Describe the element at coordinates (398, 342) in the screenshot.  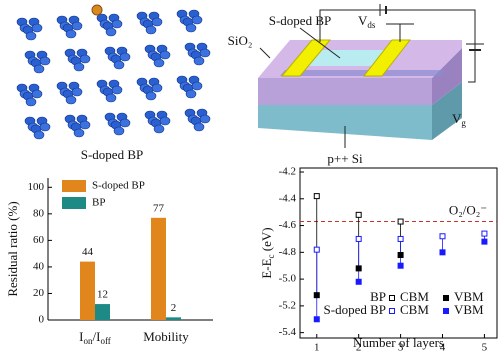
I see `x-axis-label: Number of layers` at that location.